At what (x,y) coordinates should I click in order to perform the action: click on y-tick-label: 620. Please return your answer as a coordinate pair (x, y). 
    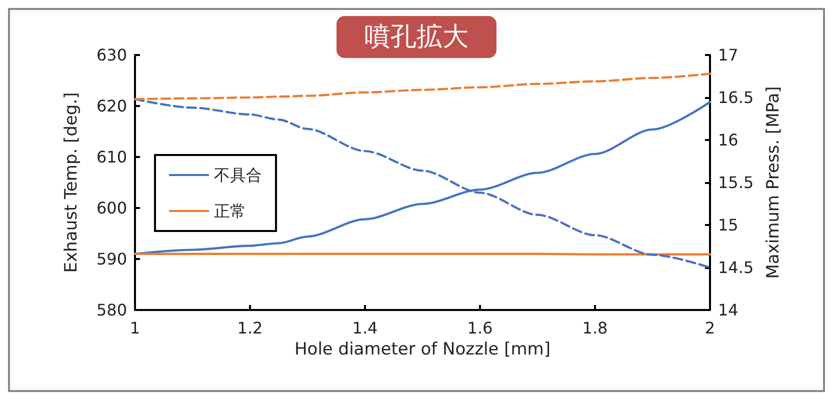
    Looking at the image, I should click on (111, 106).